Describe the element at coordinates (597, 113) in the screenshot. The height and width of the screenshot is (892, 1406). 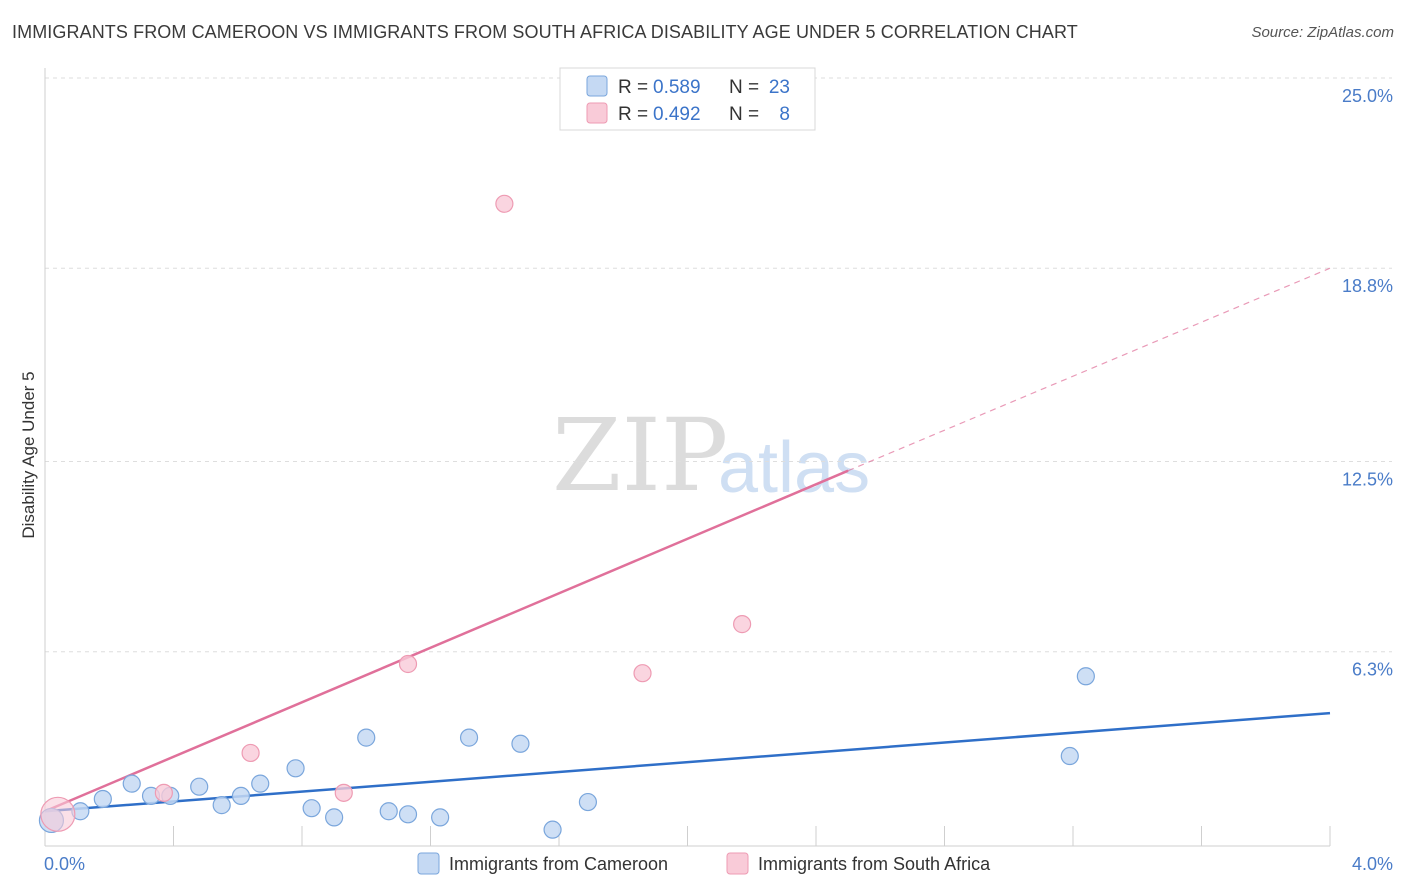
I see `legend-swatch-south-africa` at that location.